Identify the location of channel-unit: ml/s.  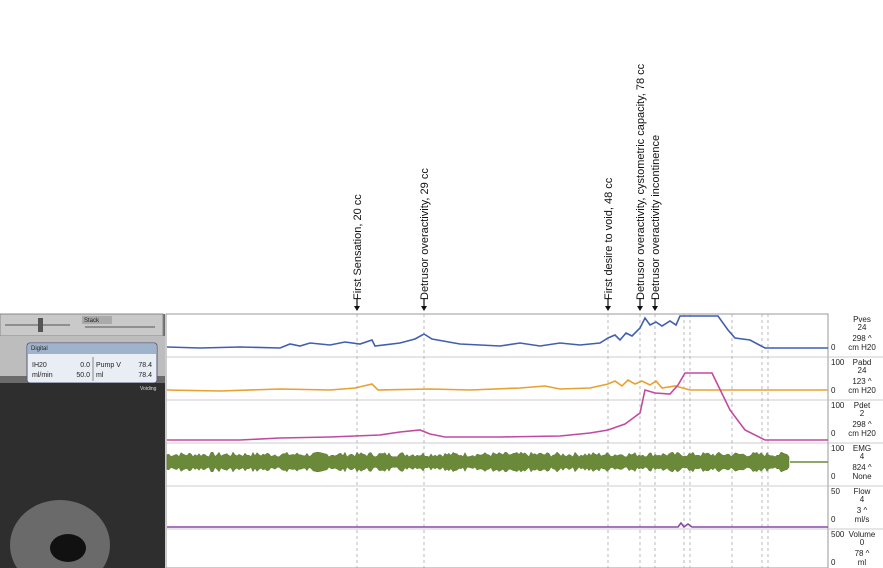
(862, 519).